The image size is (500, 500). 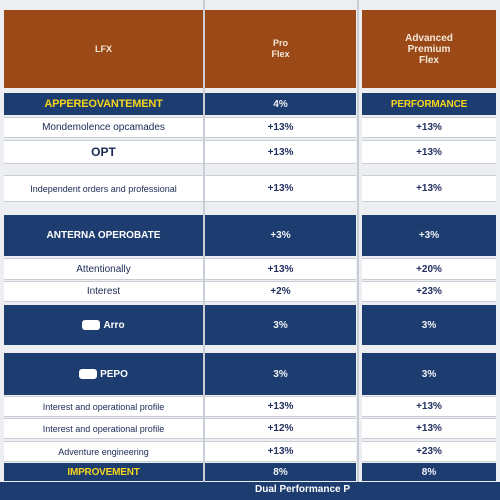 I want to click on row-value: +12%, so click(x=280, y=428).